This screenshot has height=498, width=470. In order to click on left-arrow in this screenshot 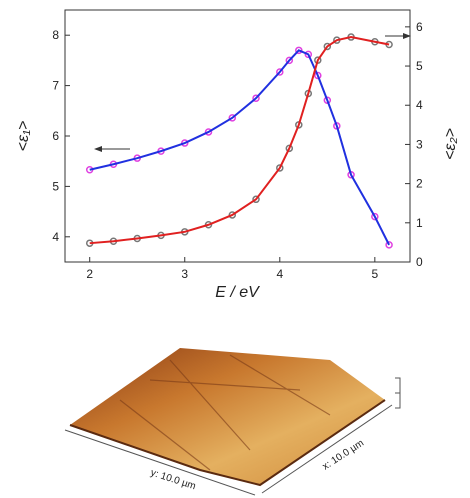, I will do `click(112, 149)`.